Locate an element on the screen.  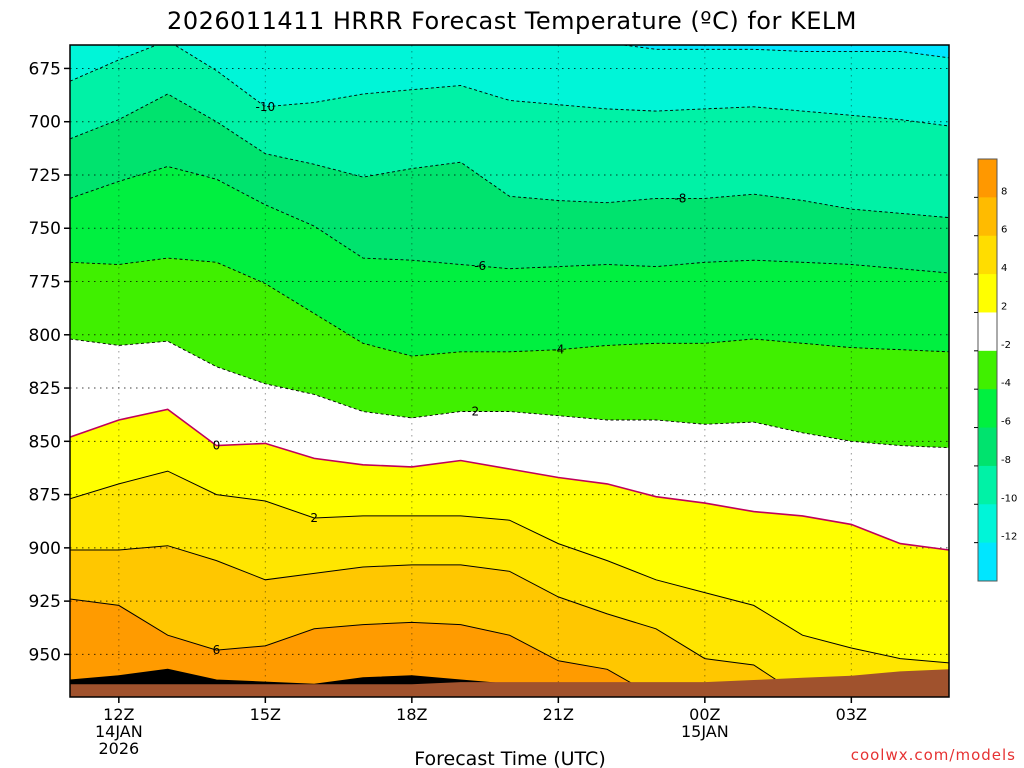
band-fill is located at coordinates (509, 648).